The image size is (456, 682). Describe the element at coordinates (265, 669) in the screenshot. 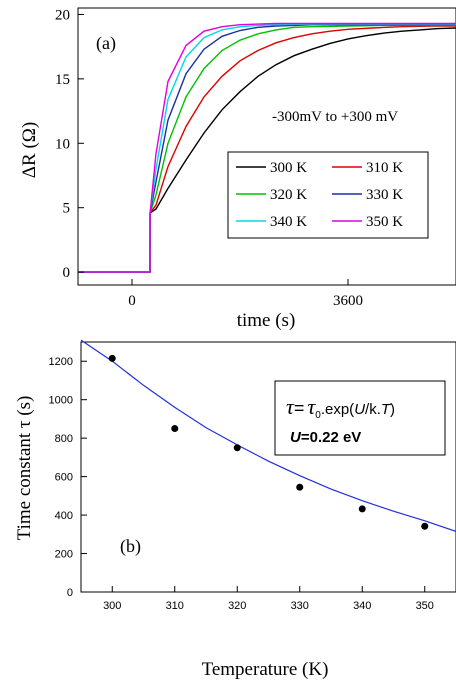

I see `x-axis-label-b: Temperature (K)` at that location.